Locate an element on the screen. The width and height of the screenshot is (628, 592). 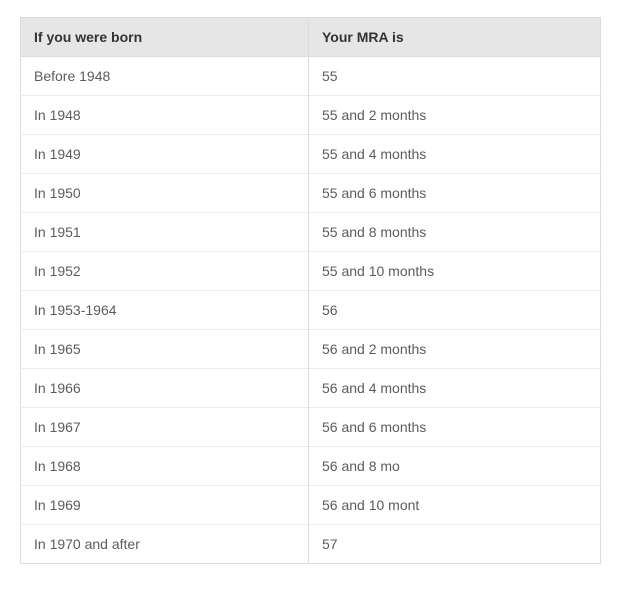
table-row: In 1950 55 and 6 months is located at coordinates (310, 193).